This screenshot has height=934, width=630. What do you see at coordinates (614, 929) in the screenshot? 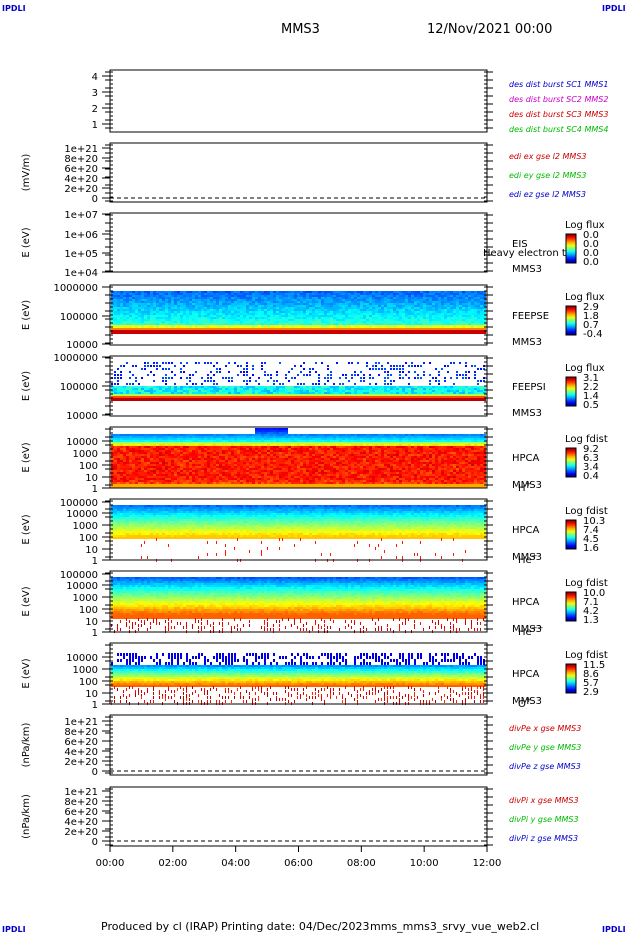
I see `corner-label-bottom-right: IPDLI` at bounding box center [614, 929].